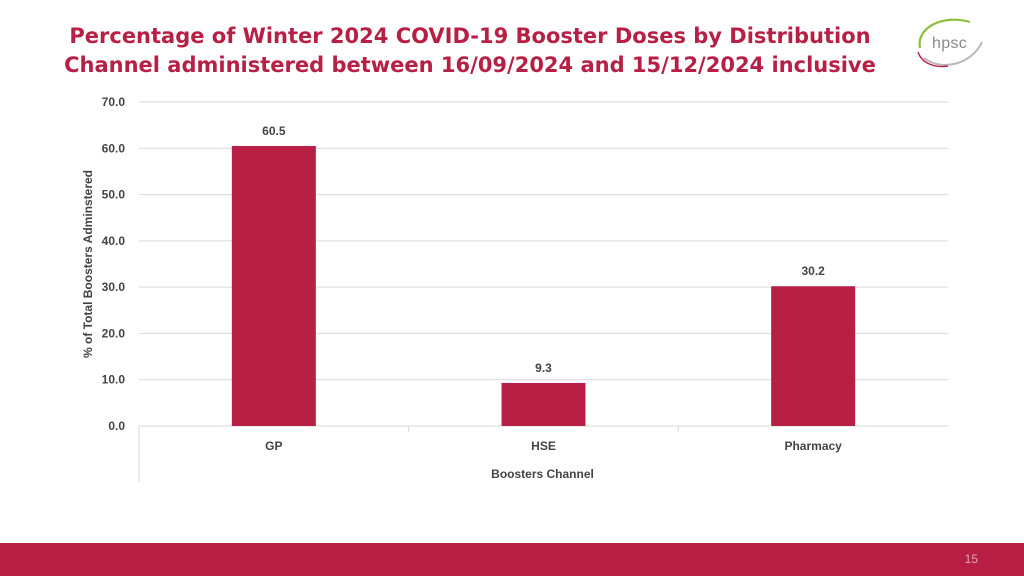 This screenshot has width=1024, height=576. Describe the element at coordinates (273, 446) in the screenshot. I see `category-label-gp: GP` at that location.